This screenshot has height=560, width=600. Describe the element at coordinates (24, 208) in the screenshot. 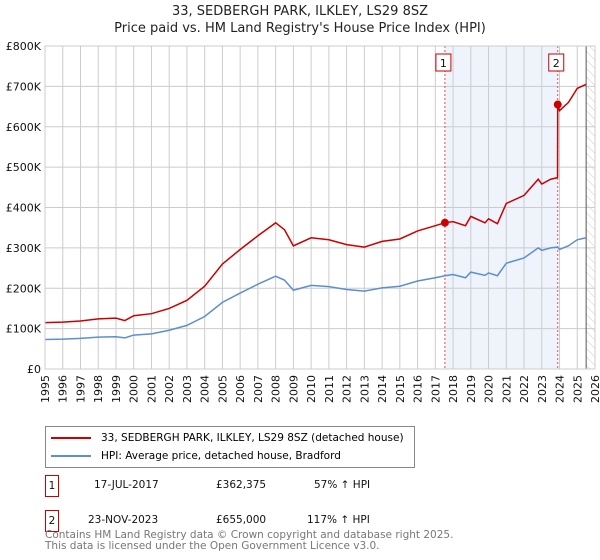

I see `y-tick-label: £400K` at that location.